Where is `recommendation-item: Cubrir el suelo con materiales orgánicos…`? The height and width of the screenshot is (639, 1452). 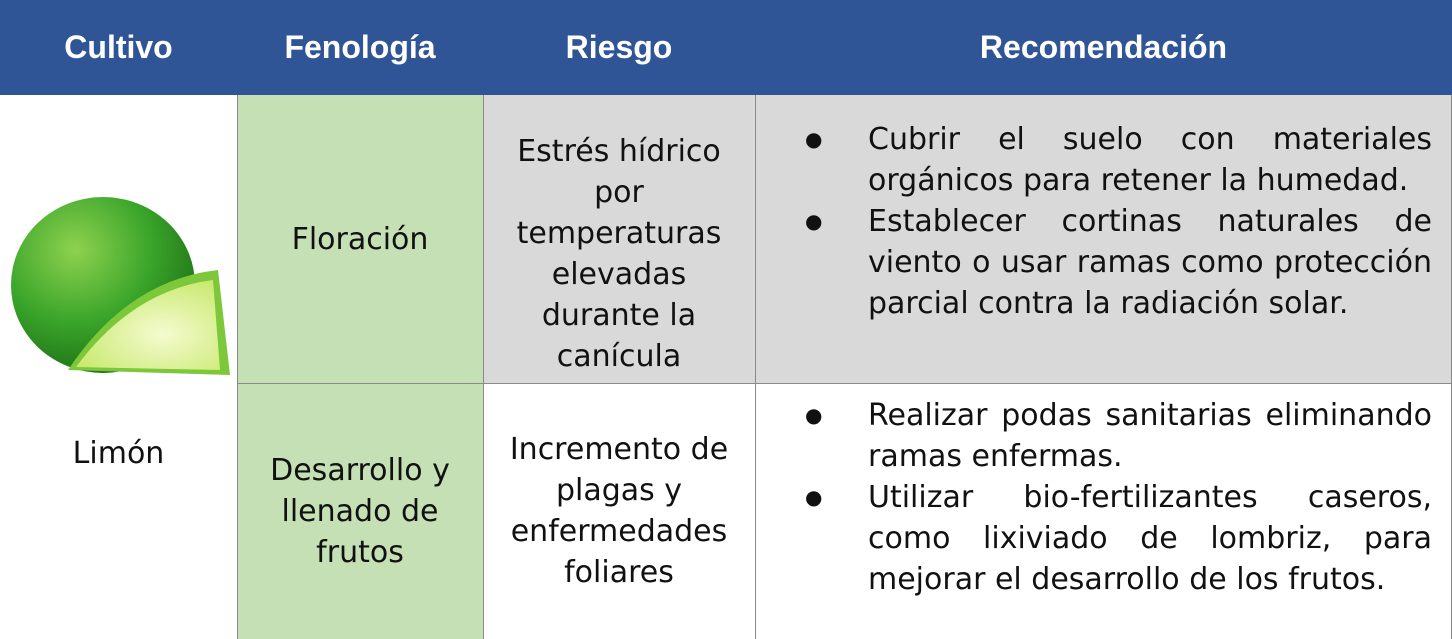
recommendation-item: Cubrir el suelo con materiales orgánicos… is located at coordinates (1093, 160).